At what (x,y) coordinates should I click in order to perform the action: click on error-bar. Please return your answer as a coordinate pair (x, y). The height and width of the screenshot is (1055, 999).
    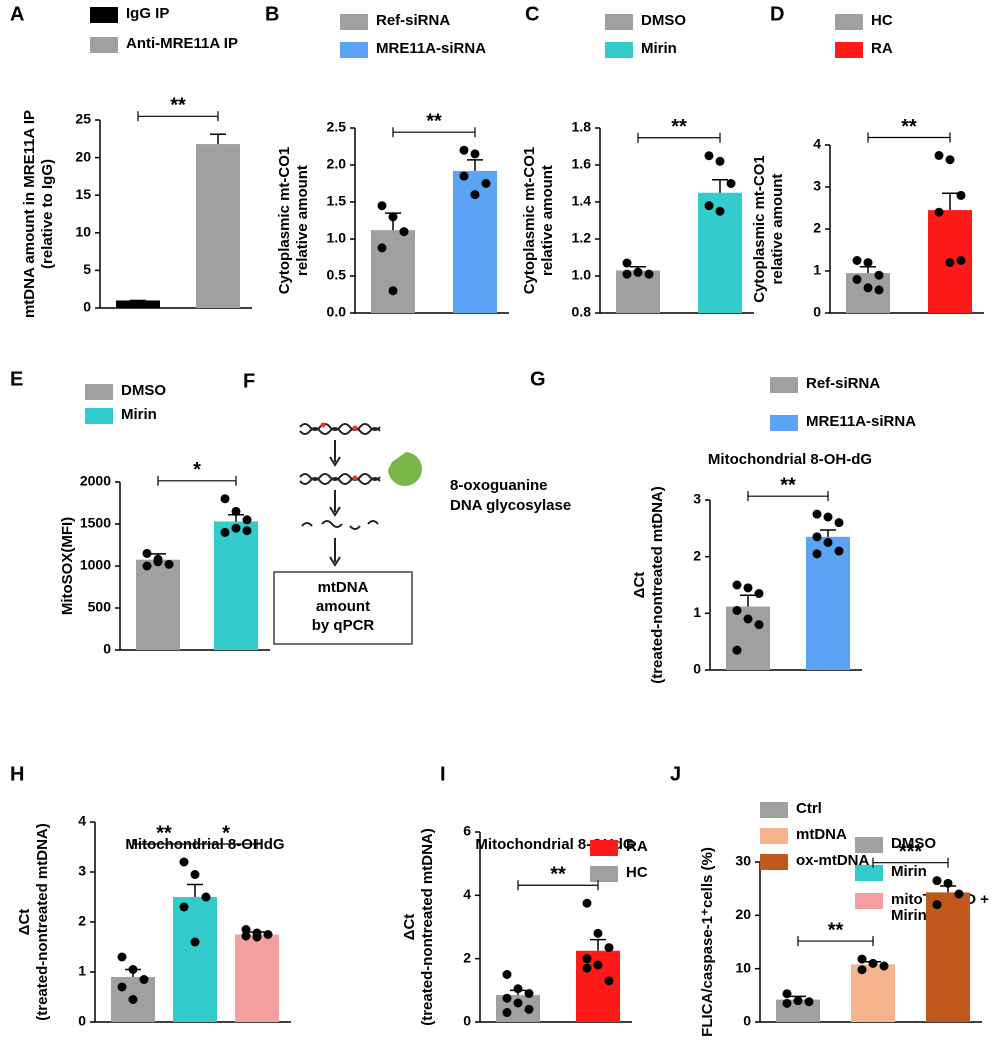
    Looking at the image, I should click on (868, 270).